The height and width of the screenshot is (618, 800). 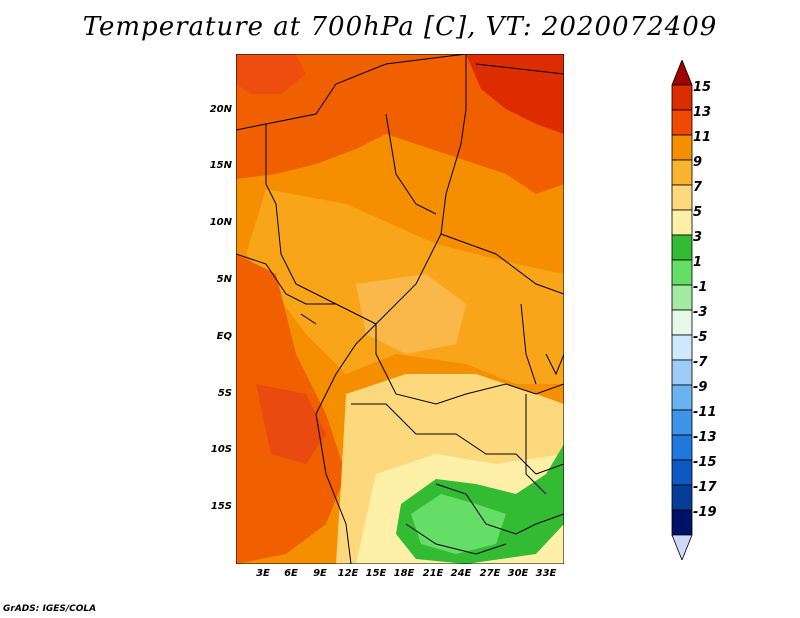 I want to click on lon-label: 18E, so click(x=404, y=573).